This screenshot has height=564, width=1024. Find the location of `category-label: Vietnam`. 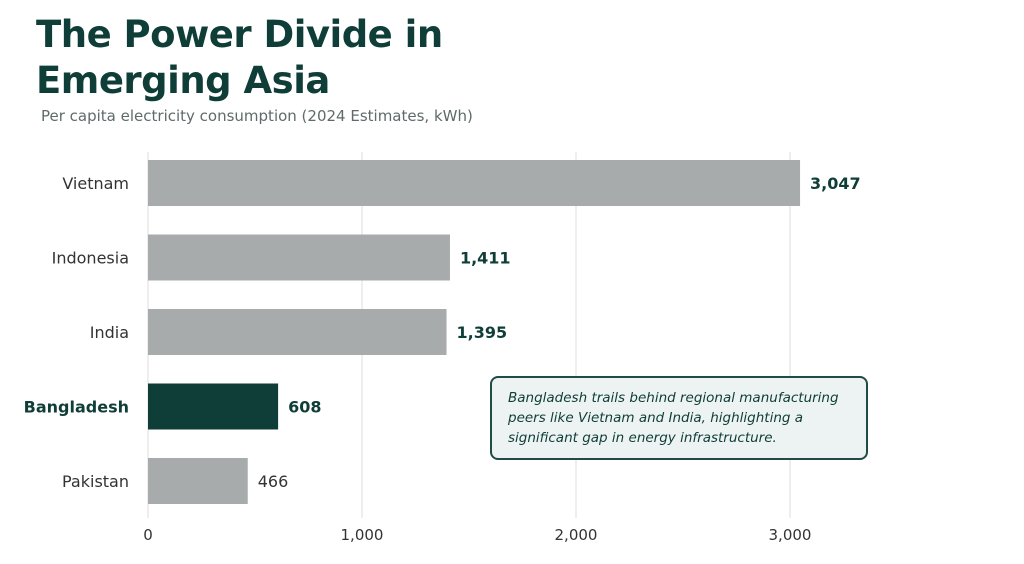

category-label: Vietnam is located at coordinates (95, 183).